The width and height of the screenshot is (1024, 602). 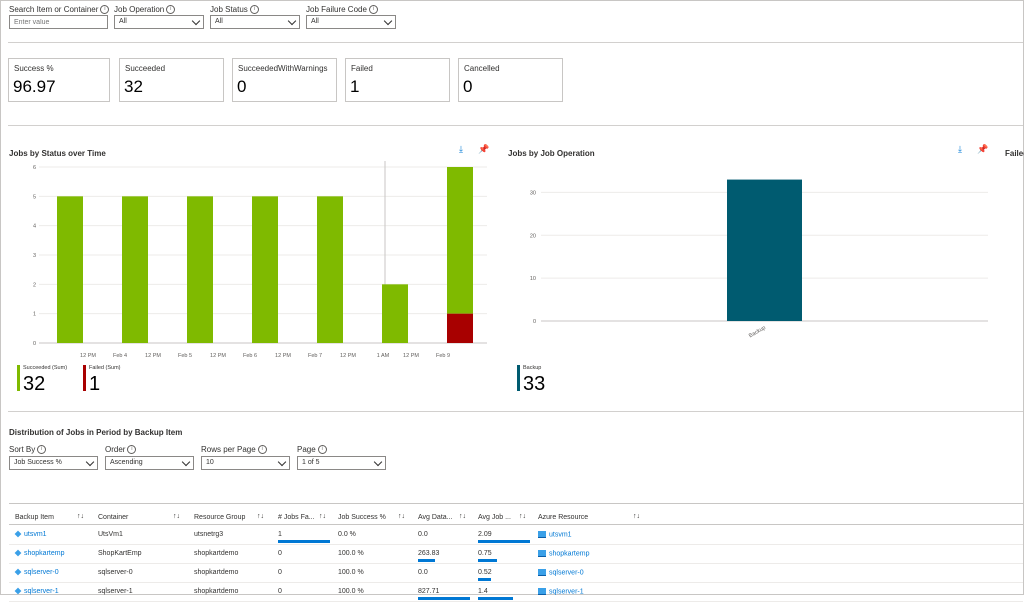 I want to click on job-failure-code-select: All, so click(x=351, y=22).